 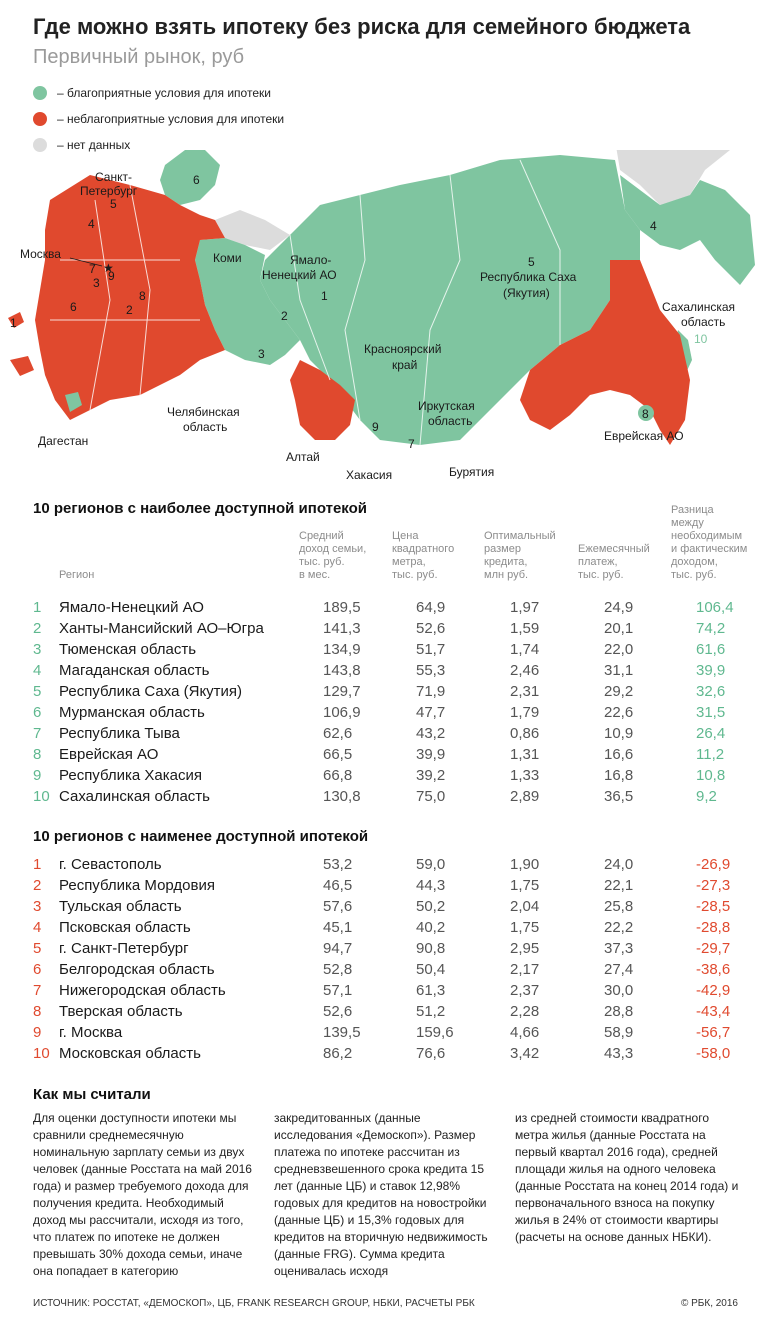 What do you see at coordinates (619, 754) in the screenshot?
I see `row-payment: 16,6` at bounding box center [619, 754].